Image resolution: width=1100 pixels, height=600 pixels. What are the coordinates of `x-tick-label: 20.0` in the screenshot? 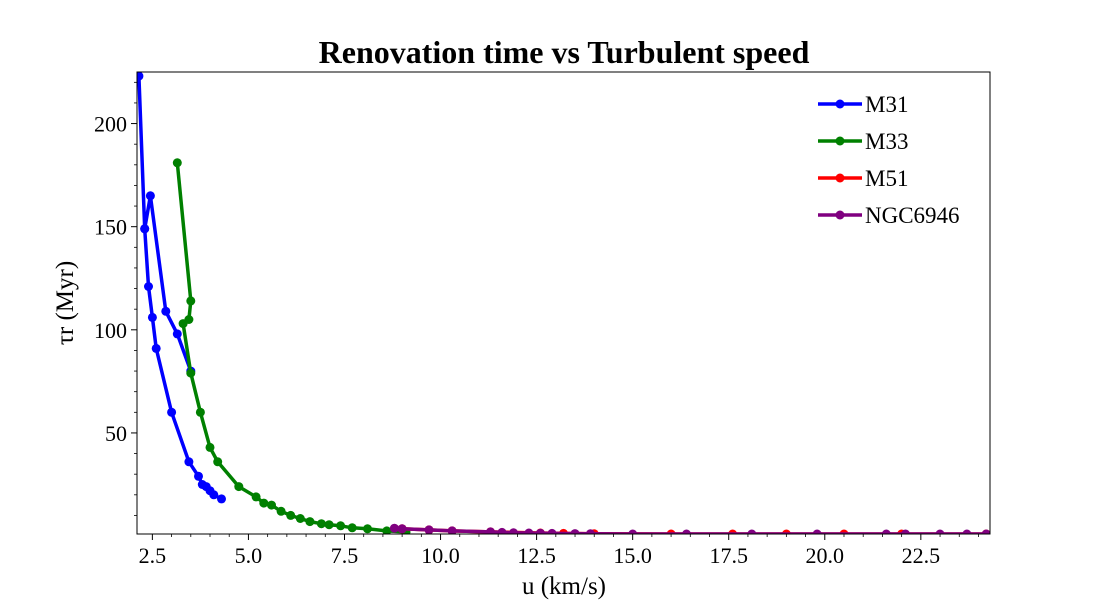 It's located at (825, 555).